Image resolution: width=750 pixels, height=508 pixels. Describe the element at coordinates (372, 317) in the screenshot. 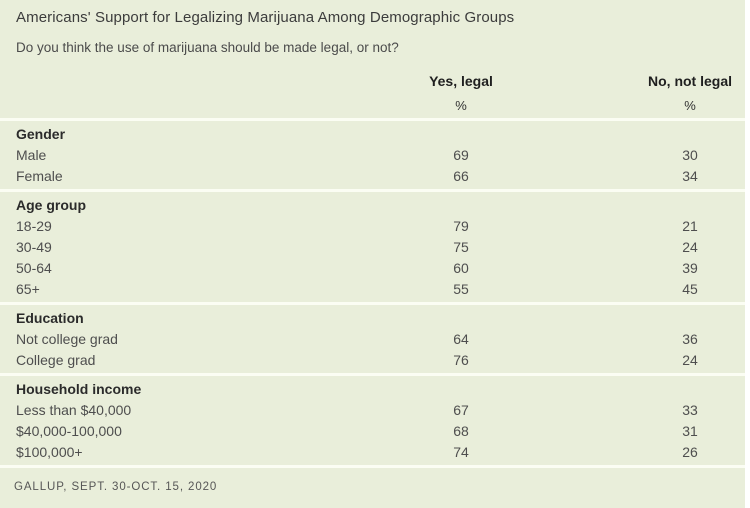

I see `section-header-row: Education` at that location.